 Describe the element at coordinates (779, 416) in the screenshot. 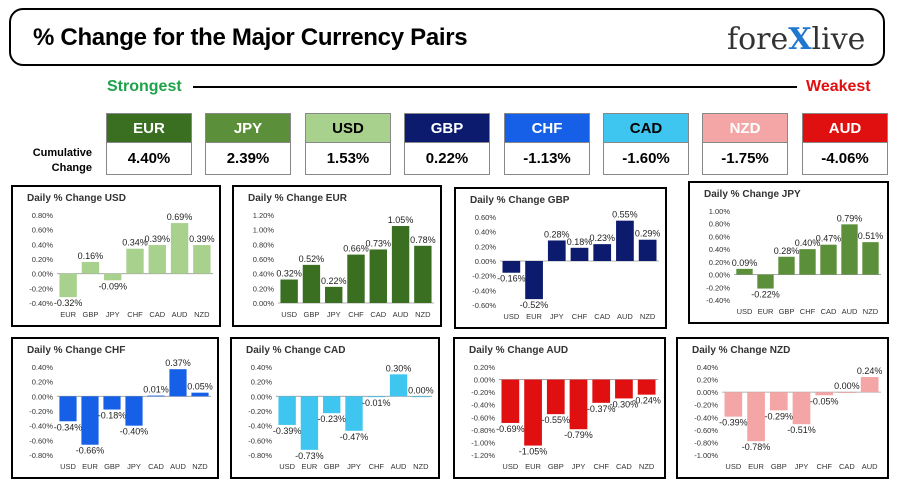

I see `data-label: -0.29%` at that location.